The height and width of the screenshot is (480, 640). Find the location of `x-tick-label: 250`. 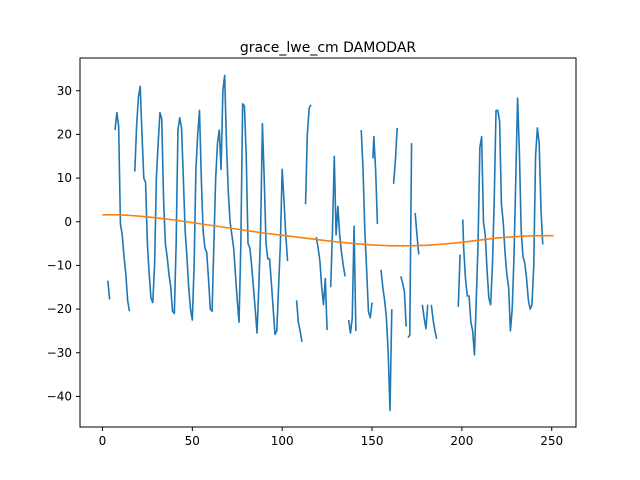

x-tick-label: 250 is located at coordinates (551, 441).